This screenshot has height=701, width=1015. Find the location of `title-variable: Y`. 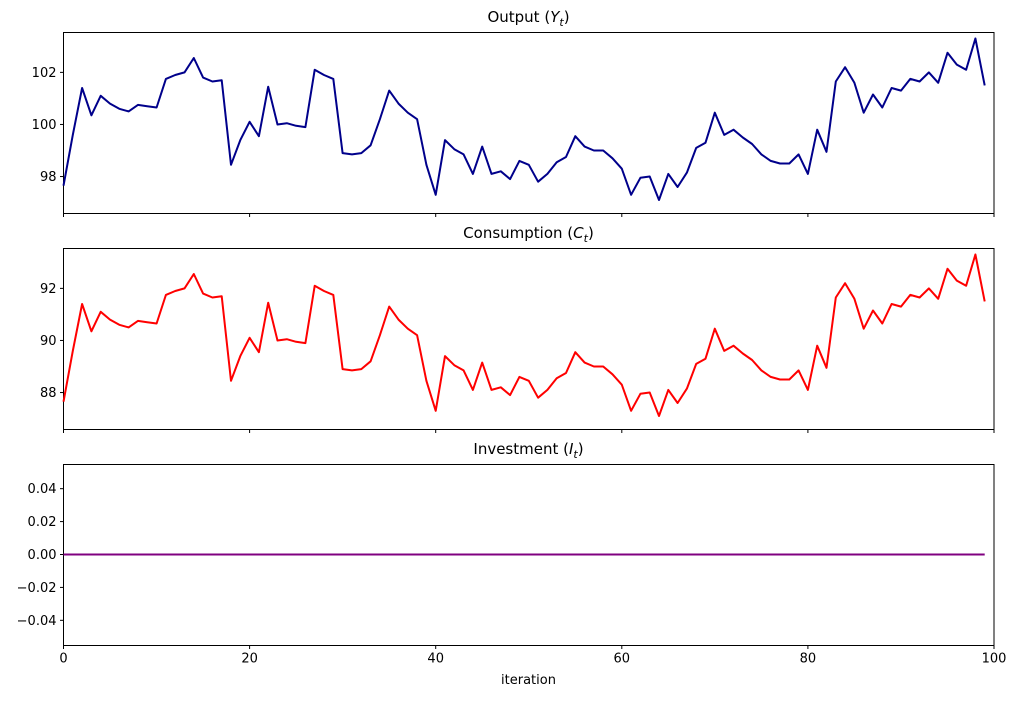

title-variable: Y is located at coordinates (555, 17).